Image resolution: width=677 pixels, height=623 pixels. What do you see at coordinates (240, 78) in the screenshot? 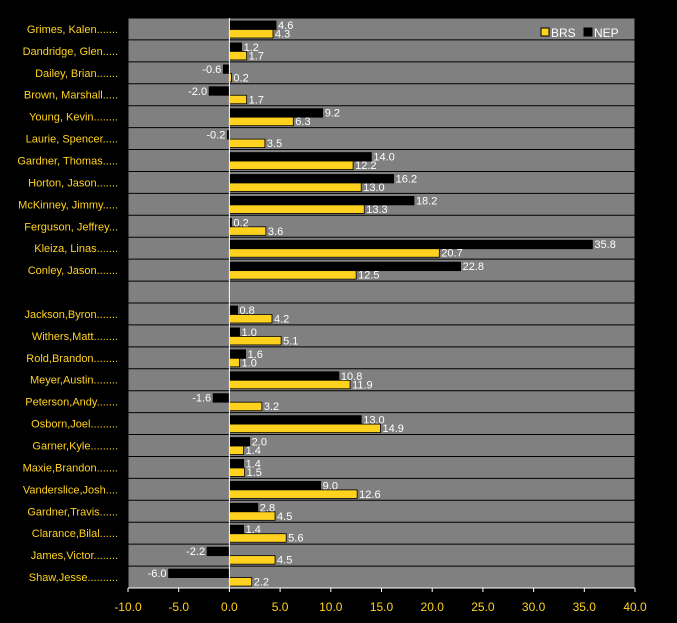
I see `value-label-brs: 0.2` at bounding box center [240, 78].